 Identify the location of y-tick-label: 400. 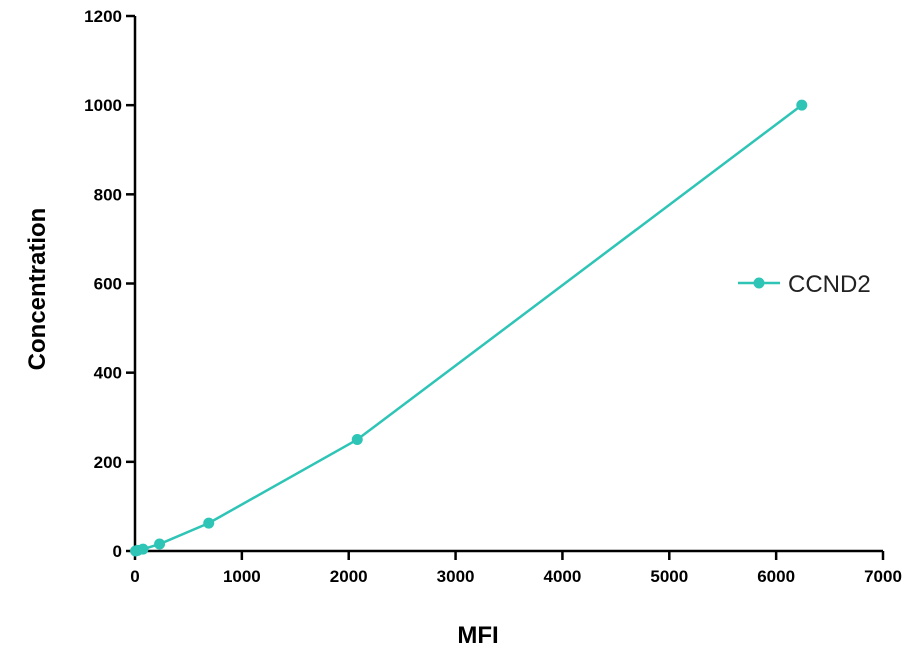
(108, 373).